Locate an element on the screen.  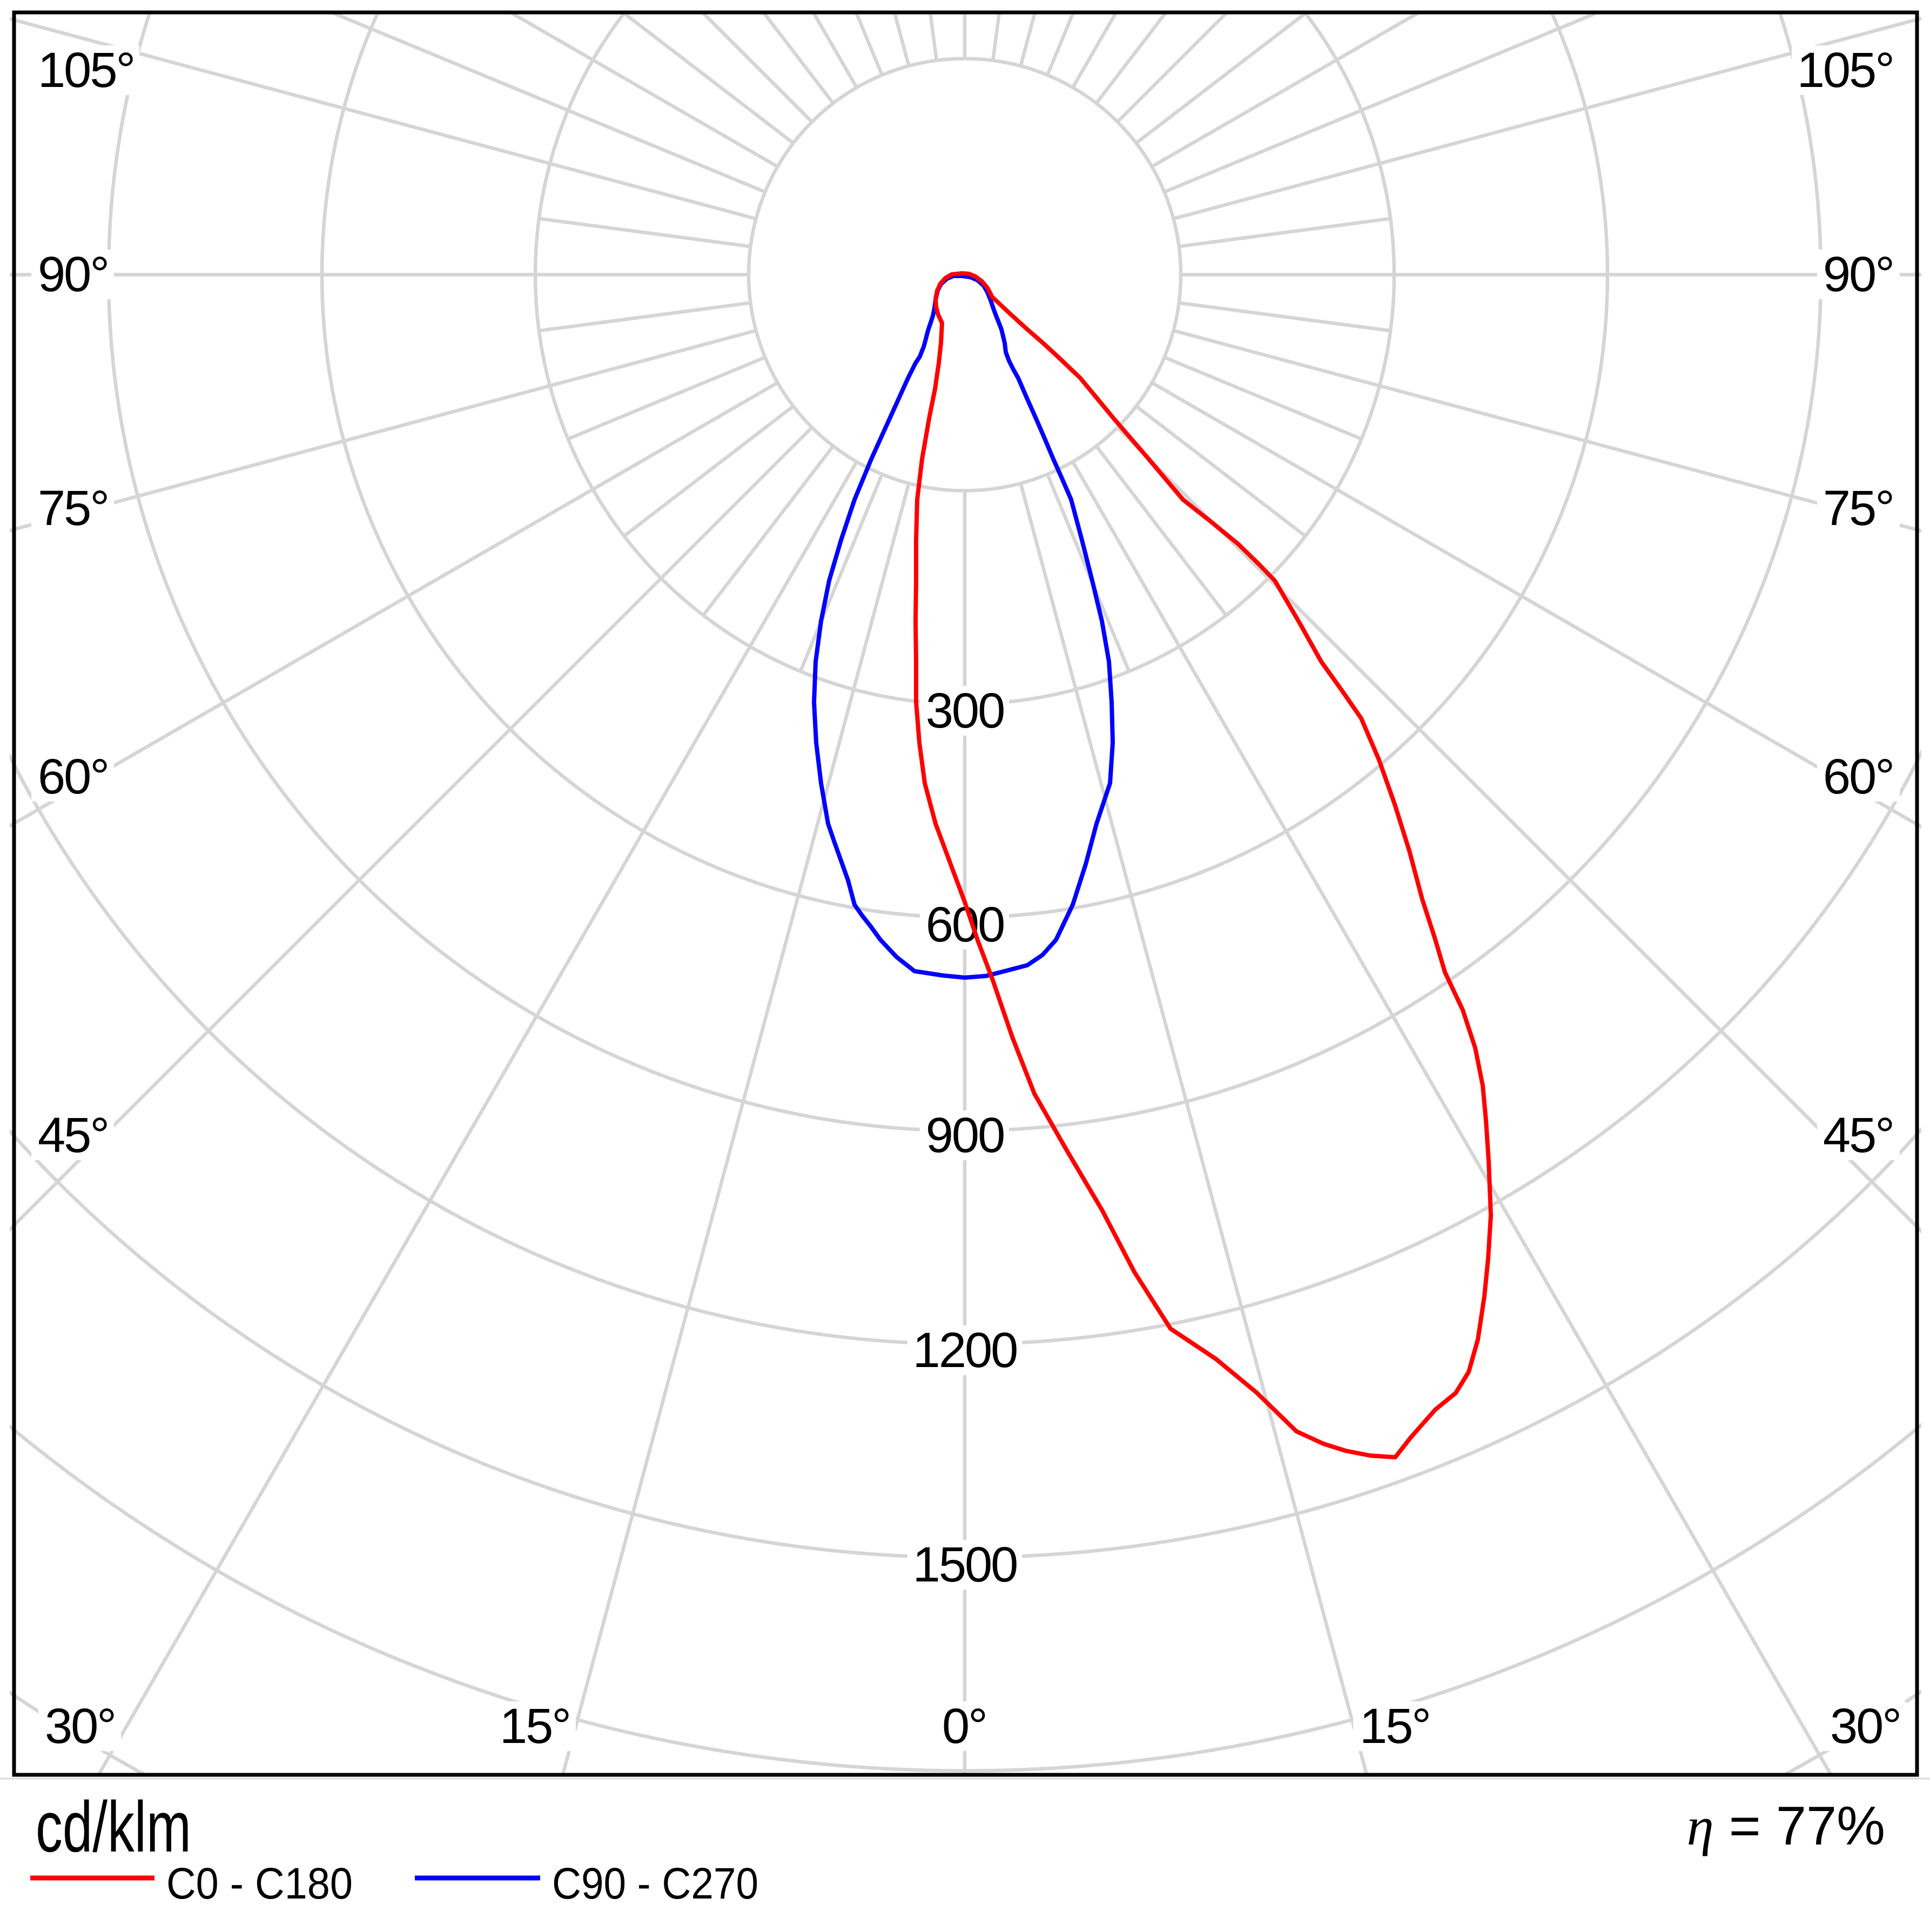
svg-text: 900 is located at coordinates (965, 1135).